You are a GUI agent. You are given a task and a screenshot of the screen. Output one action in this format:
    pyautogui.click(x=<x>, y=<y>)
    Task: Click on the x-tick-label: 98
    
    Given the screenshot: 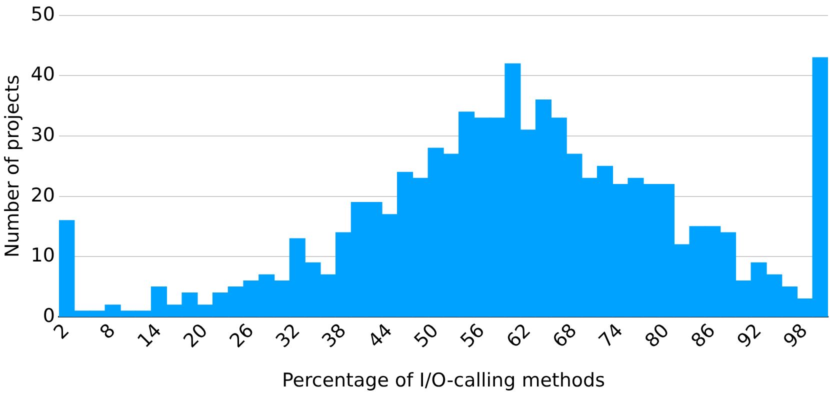 What is the action you would take?
    pyautogui.click(x=795, y=336)
    